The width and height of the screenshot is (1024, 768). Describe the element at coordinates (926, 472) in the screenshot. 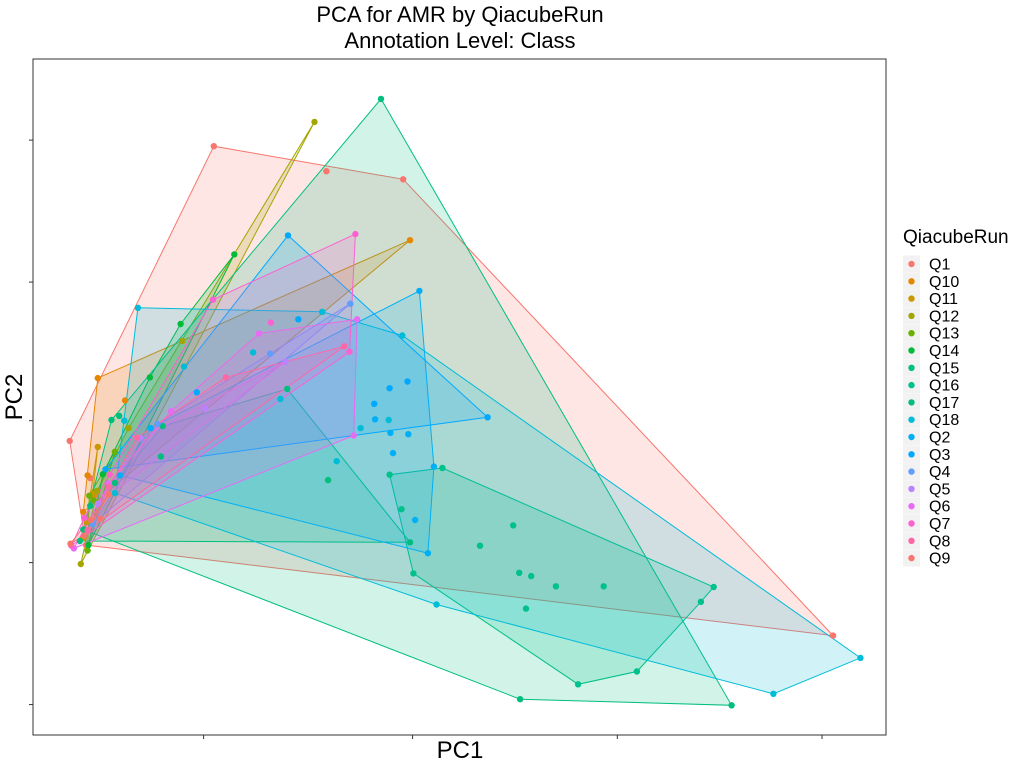

I see `legend-item-q4: Q4` at that location.